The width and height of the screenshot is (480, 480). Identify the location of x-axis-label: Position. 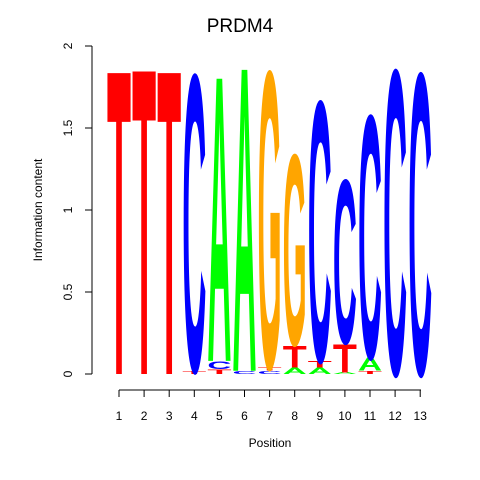
(270, 443).